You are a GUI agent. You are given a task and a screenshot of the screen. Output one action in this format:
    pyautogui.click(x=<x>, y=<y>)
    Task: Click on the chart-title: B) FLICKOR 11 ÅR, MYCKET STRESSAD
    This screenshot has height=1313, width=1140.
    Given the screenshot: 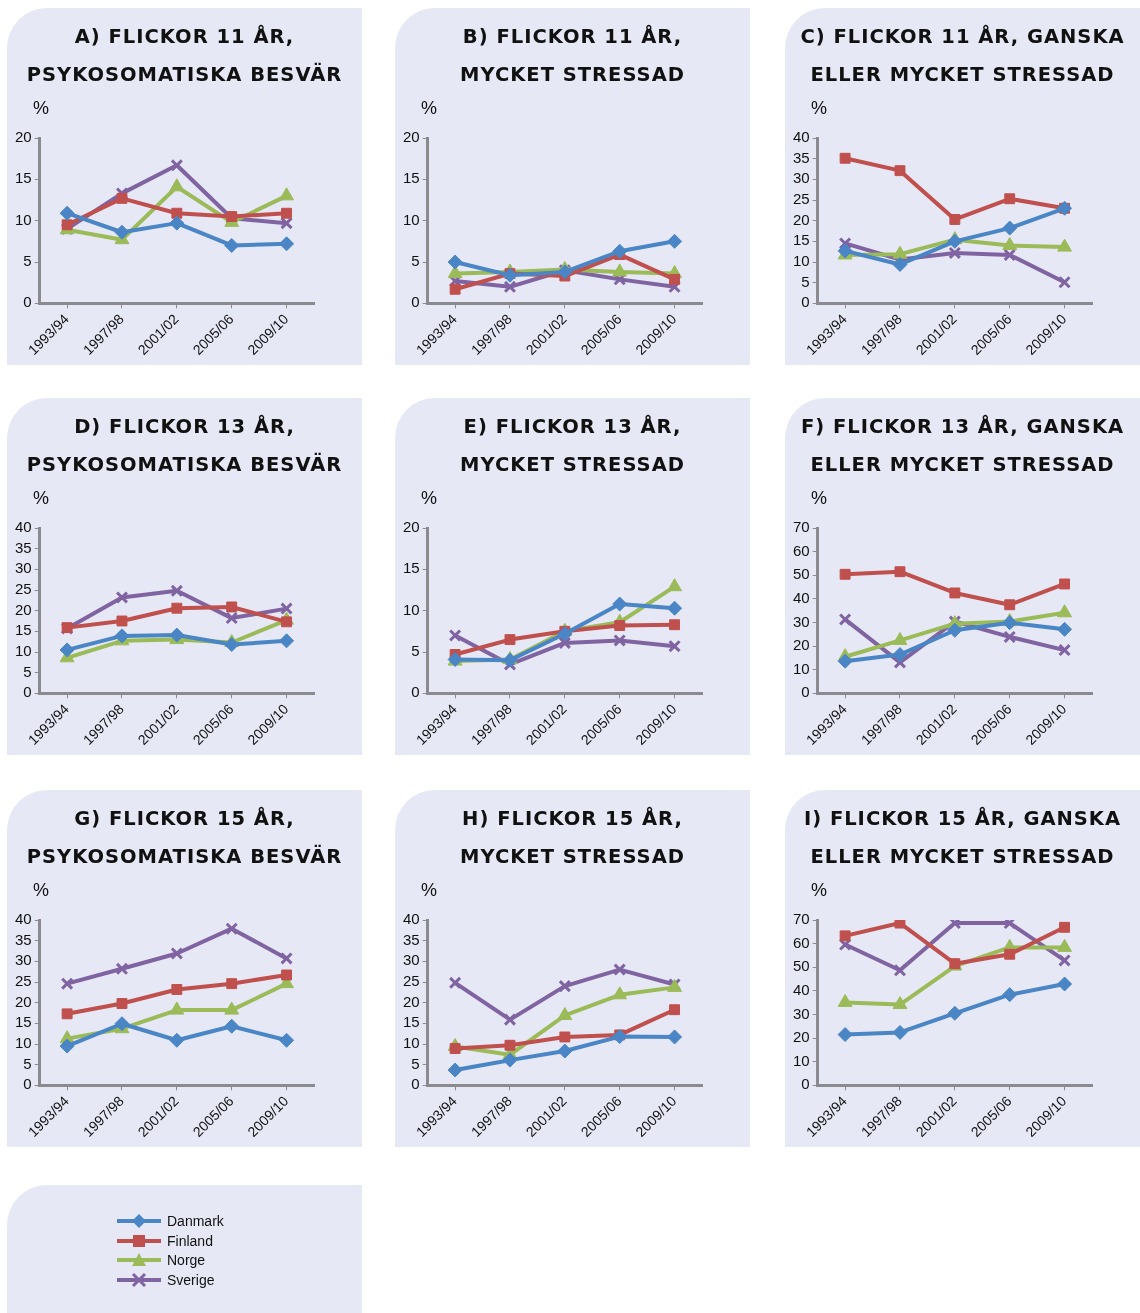 What is the action you would take?
    pyautogui.click(x=572, y=55)
    